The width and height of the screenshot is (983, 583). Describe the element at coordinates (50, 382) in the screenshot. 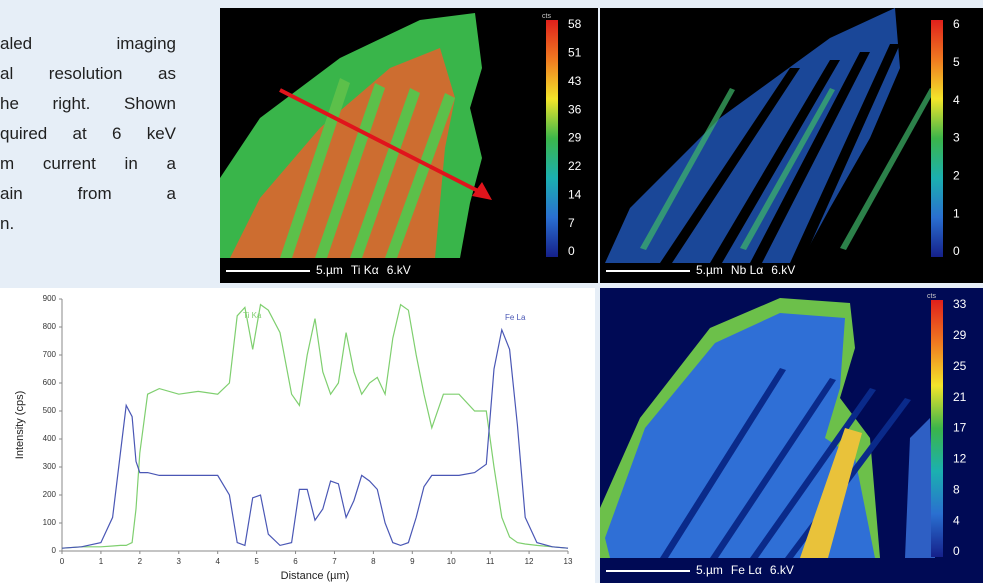

I see `y-tick-label: 600` at that location.